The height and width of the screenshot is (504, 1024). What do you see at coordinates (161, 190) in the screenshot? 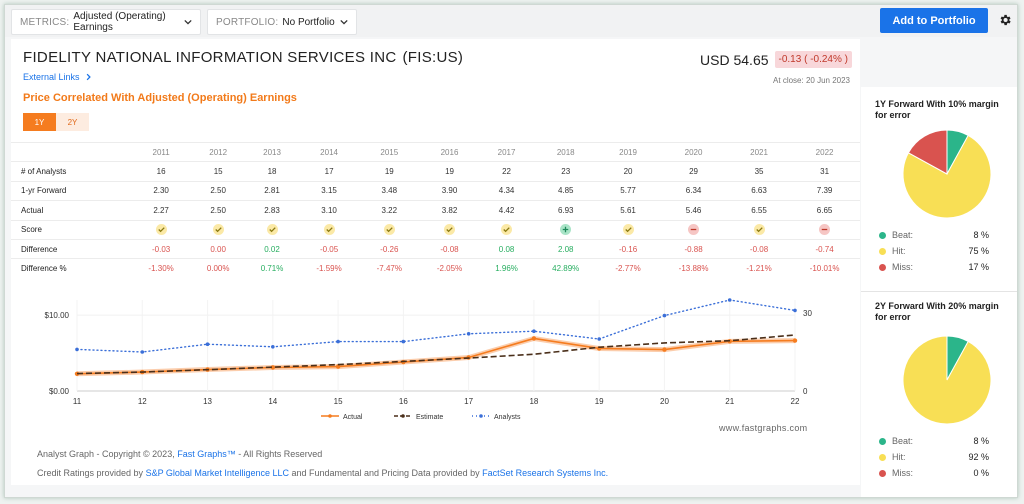
I see `table-cell: 2.30` at bounding box center [161, 190].